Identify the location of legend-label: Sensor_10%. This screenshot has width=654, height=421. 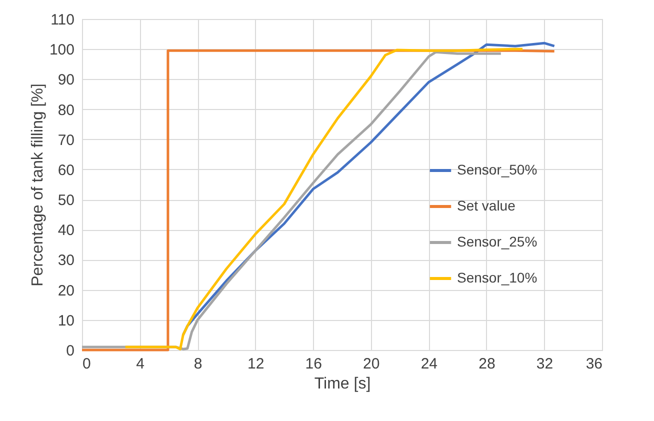
(497, 278).